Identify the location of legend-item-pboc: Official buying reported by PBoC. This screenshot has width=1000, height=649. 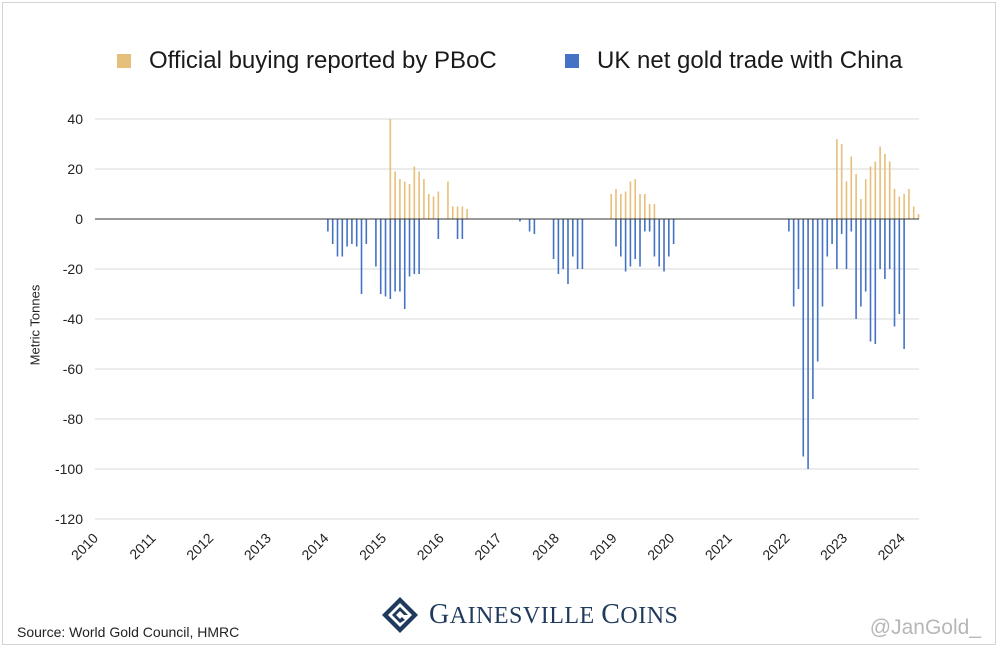
(307, 61).